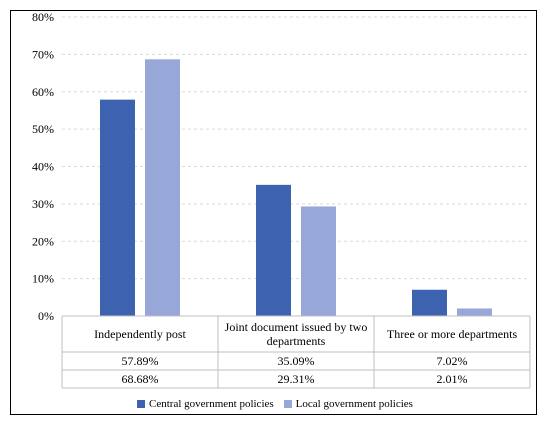  What do you see at coordinates (452, 361) in the screenshot?
I see `data-label-central: 7.02%` at bounding box center [452, 361].